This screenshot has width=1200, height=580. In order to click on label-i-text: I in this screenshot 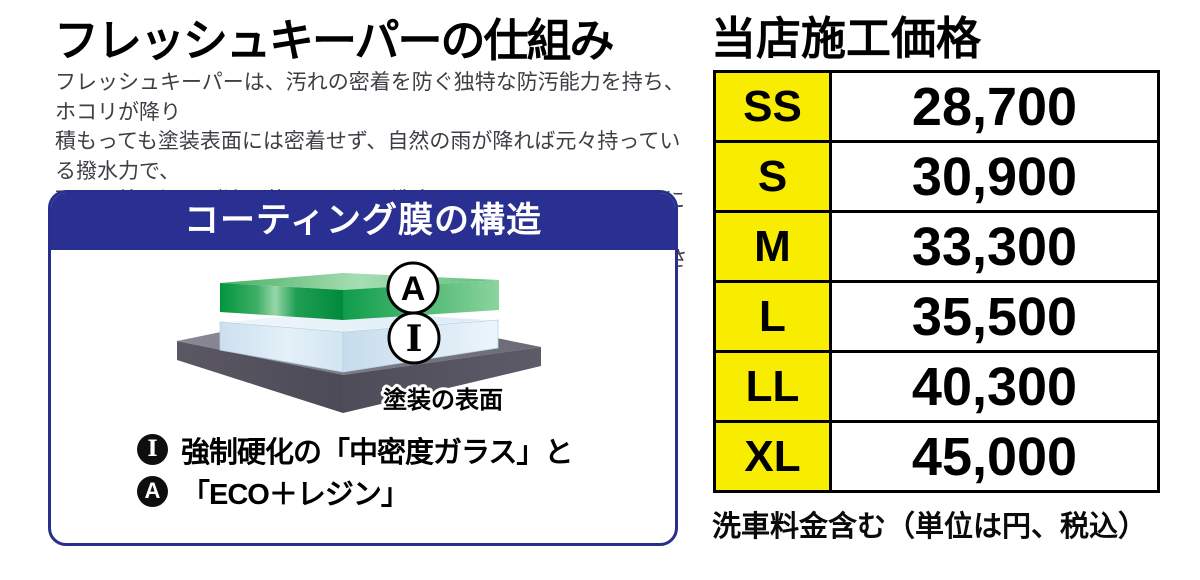, I will do `click(414, 339)`.